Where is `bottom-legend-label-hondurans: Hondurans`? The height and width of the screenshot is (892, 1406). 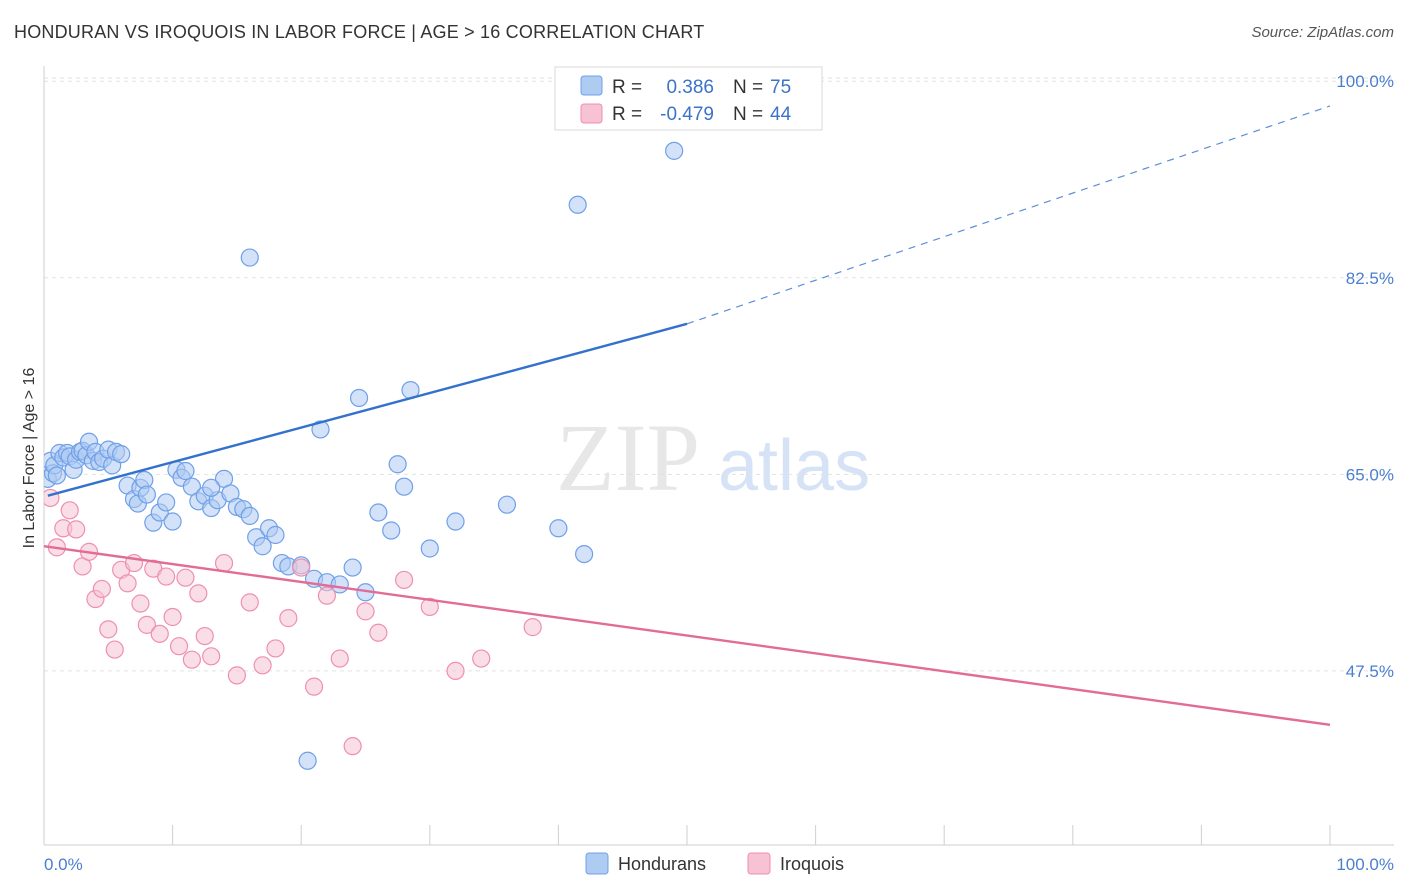 bottom-legend-label-hondurans: Hondurans is located at coordinates (662, 864).